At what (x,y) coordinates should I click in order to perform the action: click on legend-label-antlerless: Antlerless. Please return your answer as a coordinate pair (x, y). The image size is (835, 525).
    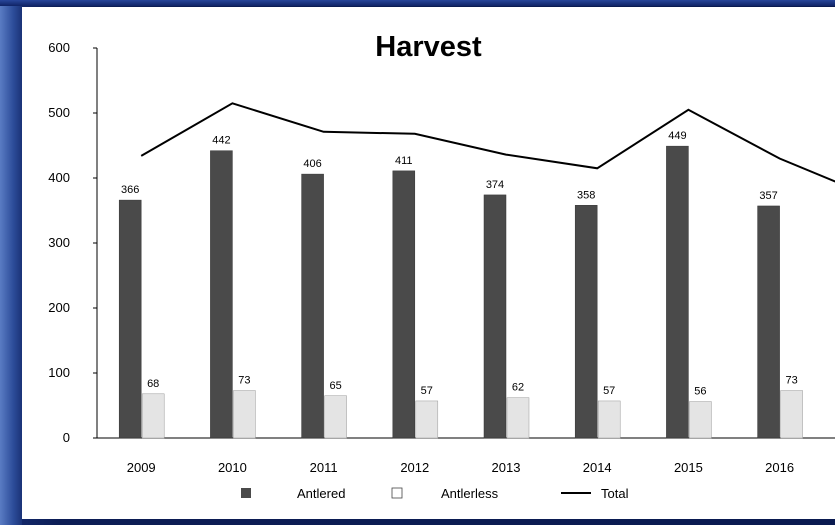
    Looking at the image, I should click on (470, 493).